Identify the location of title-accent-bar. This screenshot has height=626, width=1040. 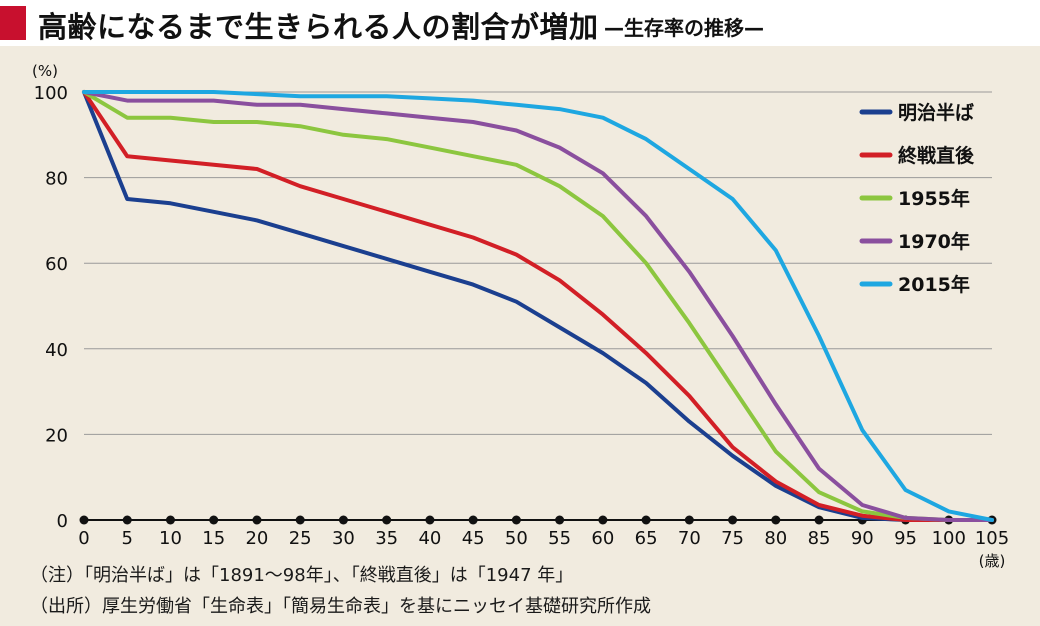
(13, 23).